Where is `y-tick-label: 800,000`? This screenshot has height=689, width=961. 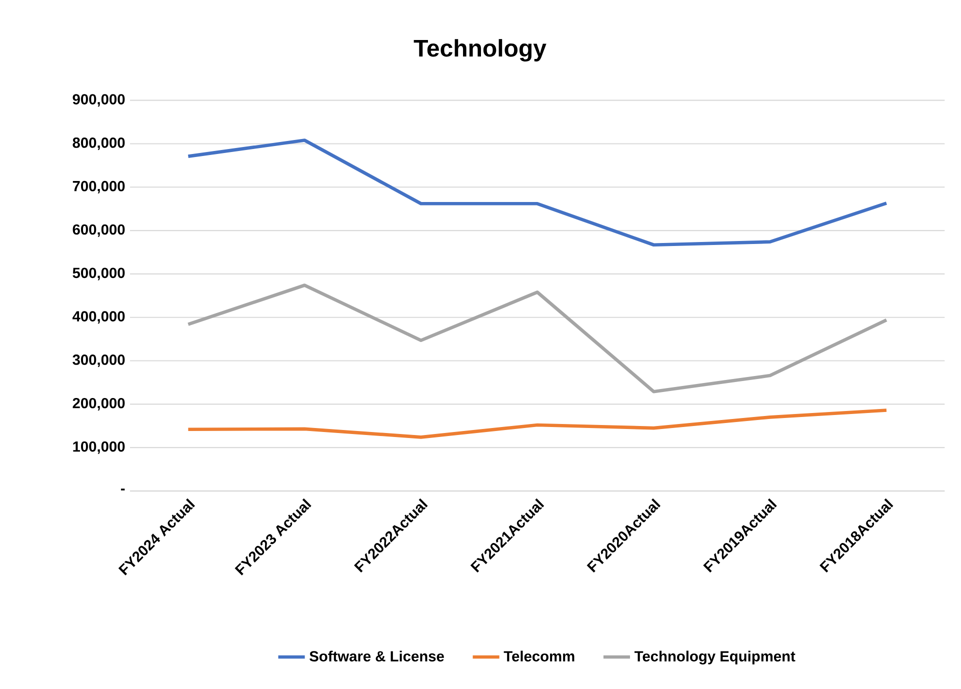
y-tick-label: 800,000 is located at coordinates (98, 144).